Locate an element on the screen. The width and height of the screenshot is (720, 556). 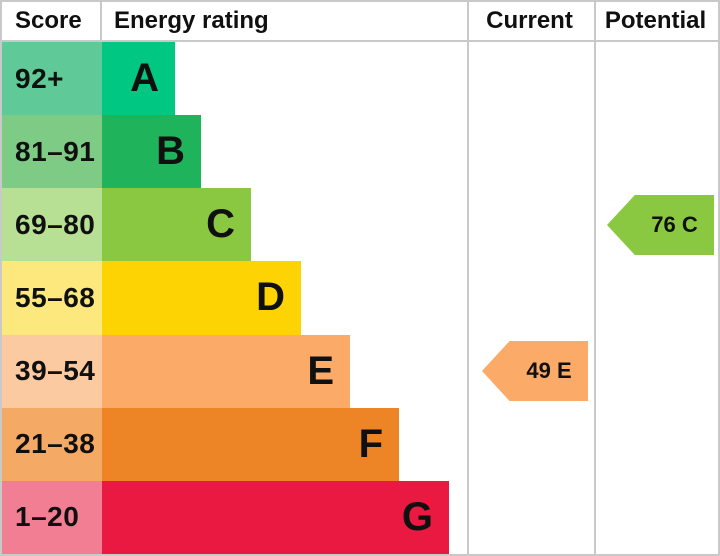
band-row-b: 81–91 B is located at coordinates (360, 152).